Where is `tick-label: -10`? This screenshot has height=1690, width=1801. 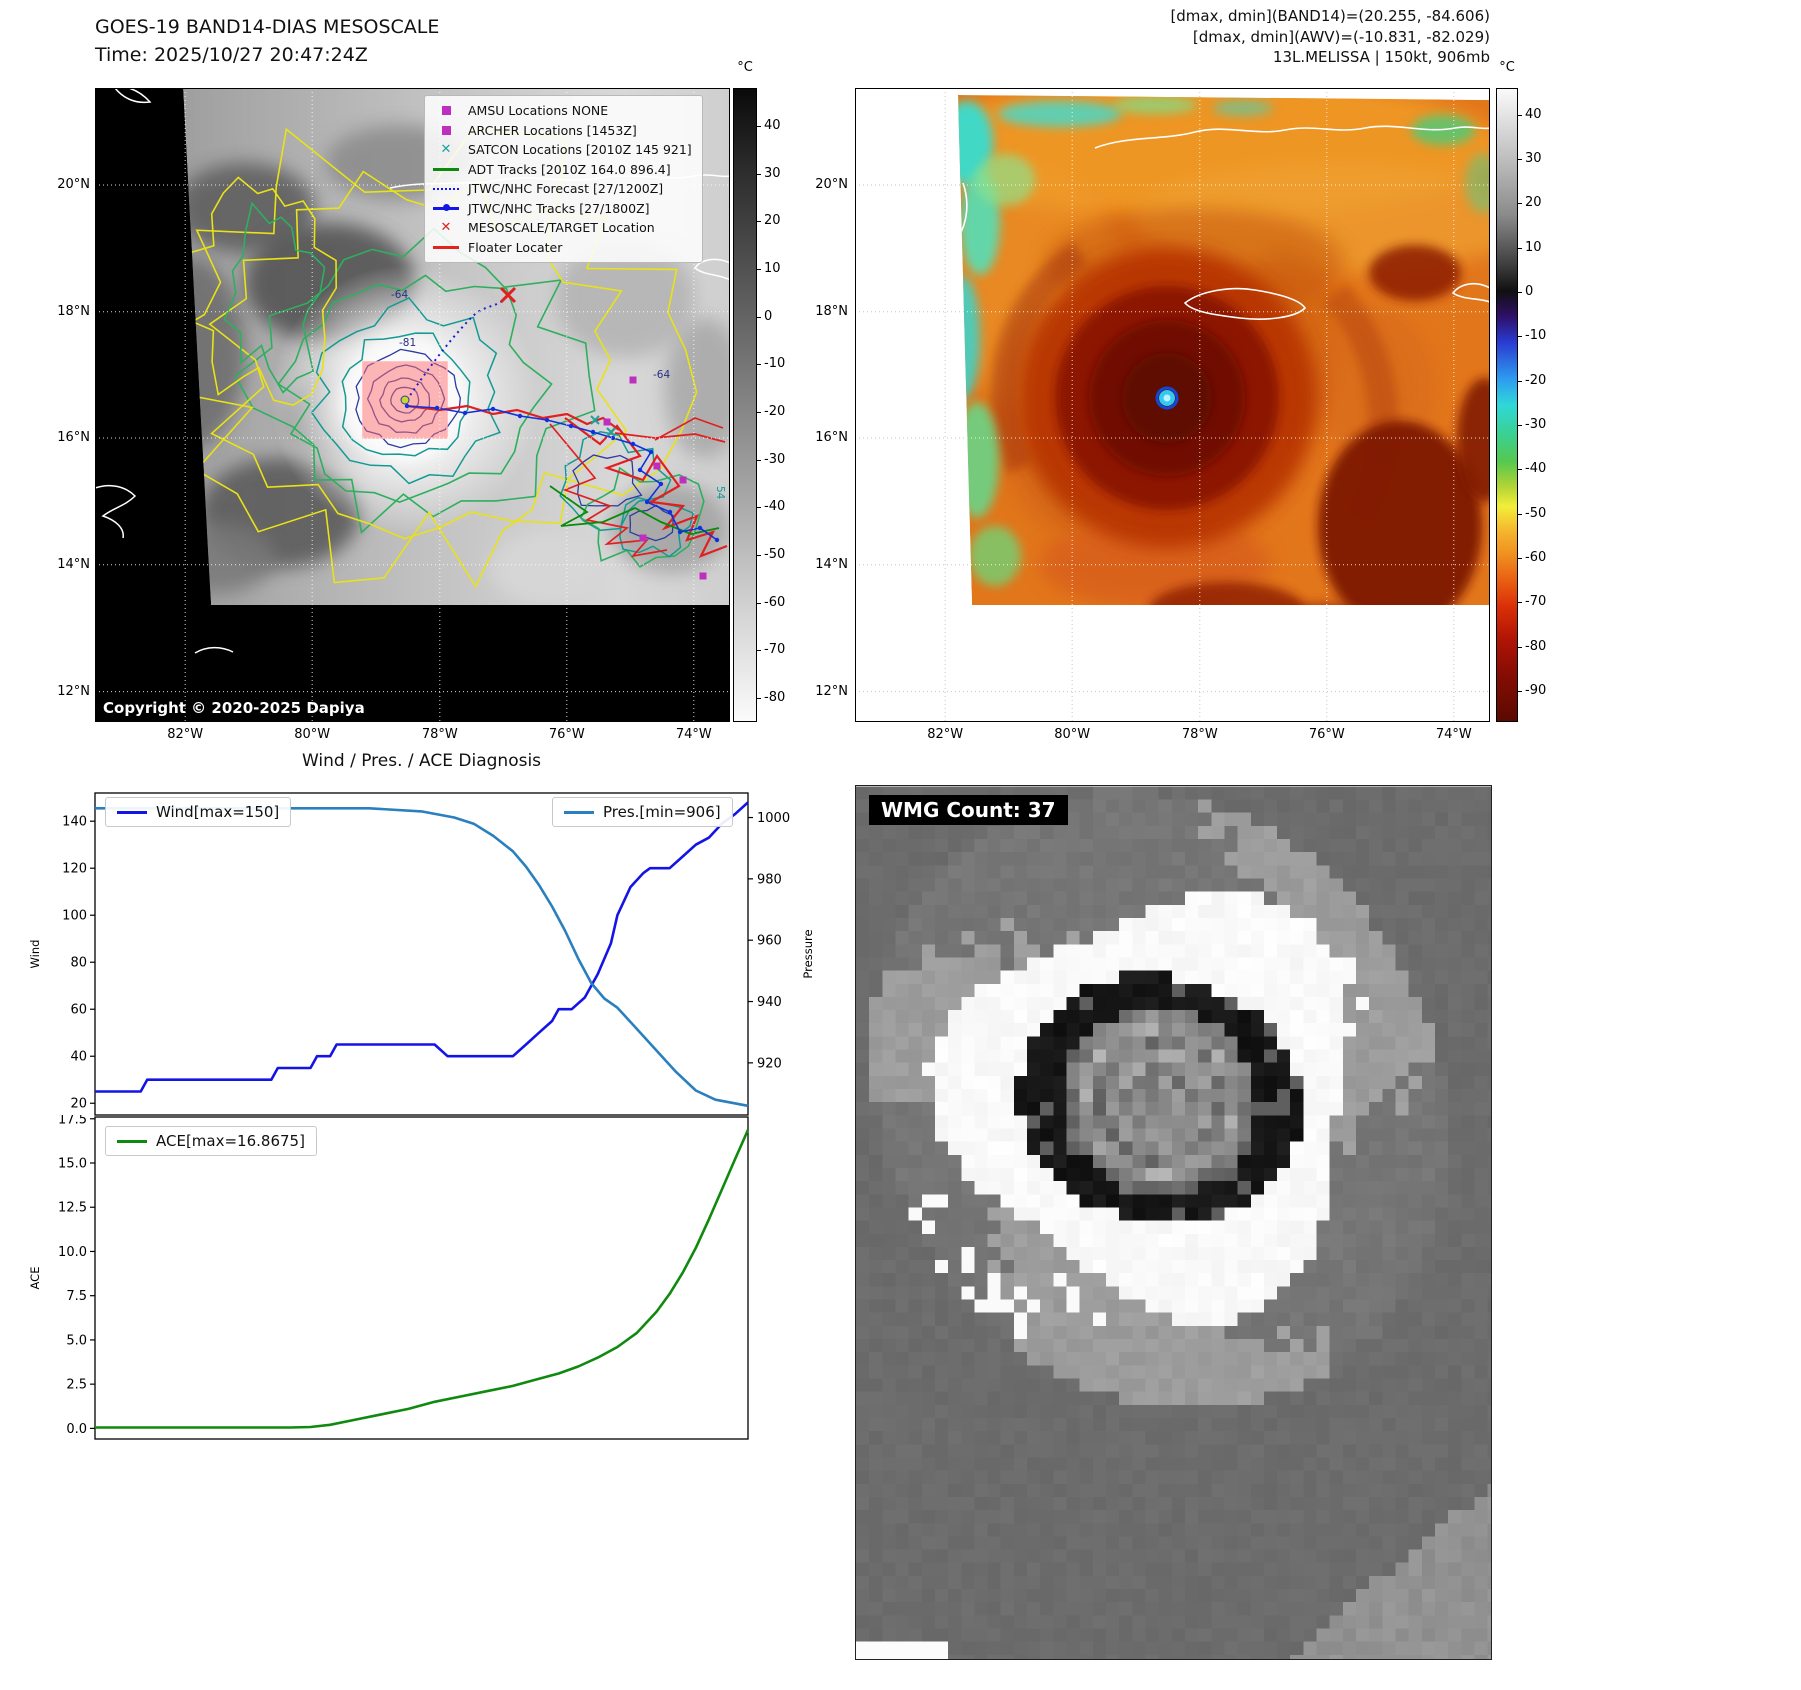
tick-label: -10 is located at coordinates (775, 364).